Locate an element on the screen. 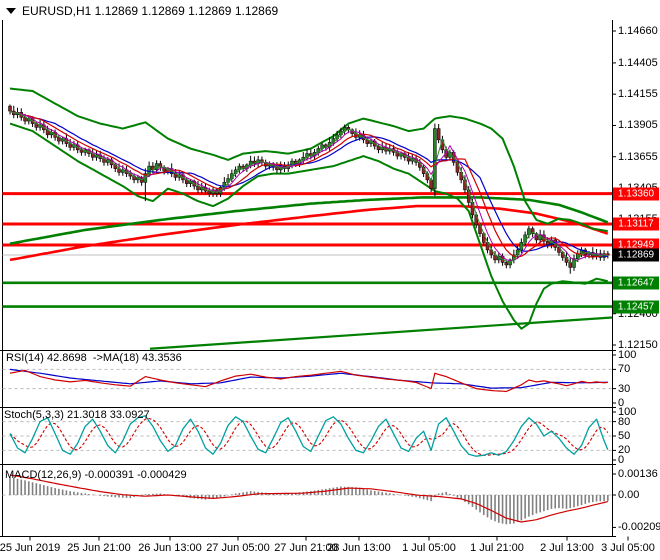 The height and width of the screenshot is (560, 660). rsi-scale-label: 0 is located at coordinates (621, 403).